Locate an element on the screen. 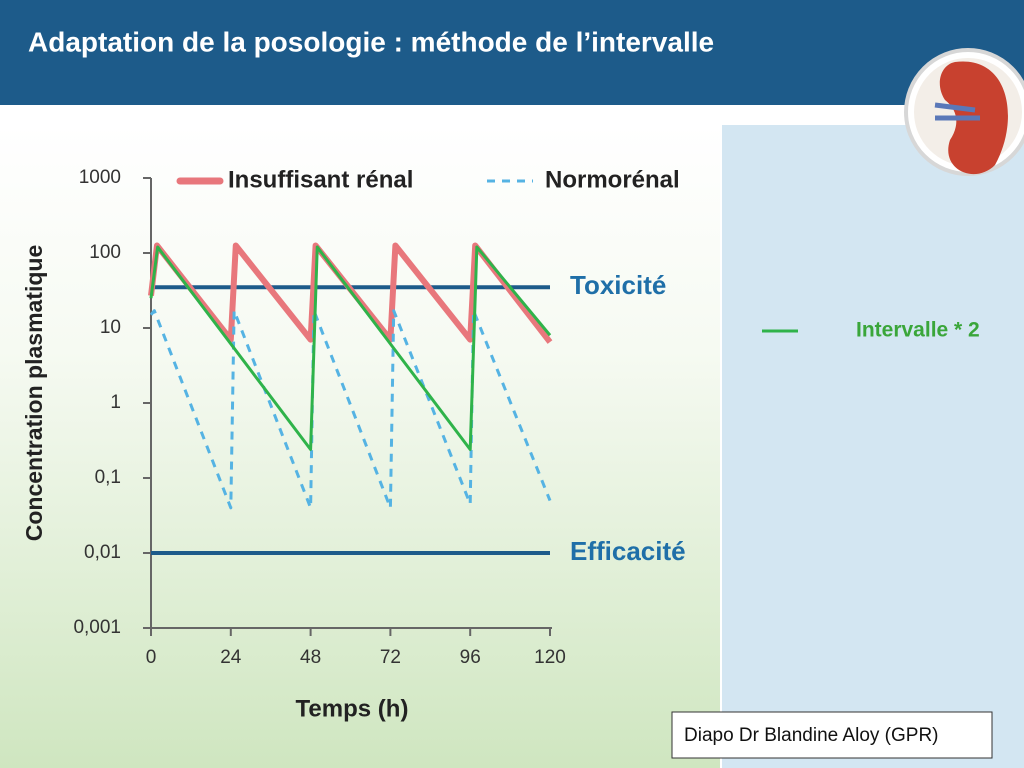  credit-box is located at coordinates (832, 735).